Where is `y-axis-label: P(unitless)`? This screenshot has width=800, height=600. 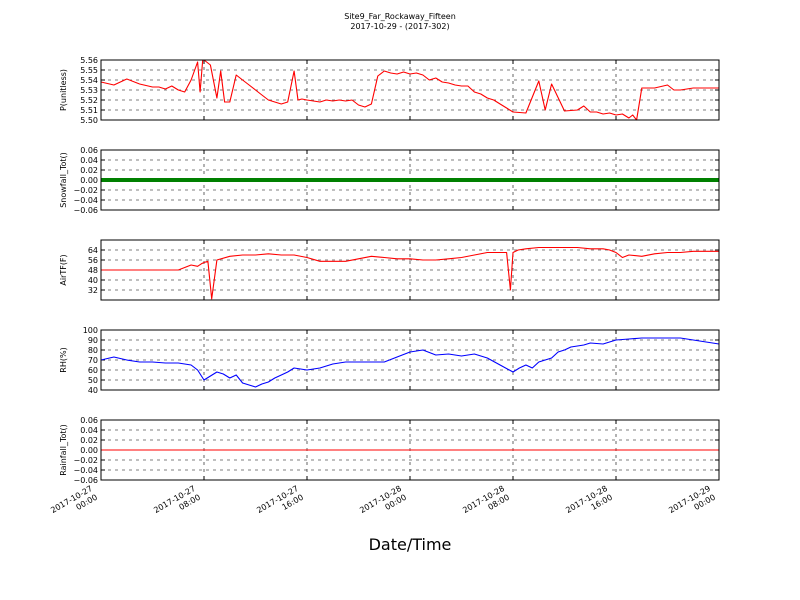 y-axis-label: P(unitless) is located at coordinates (63, 90).